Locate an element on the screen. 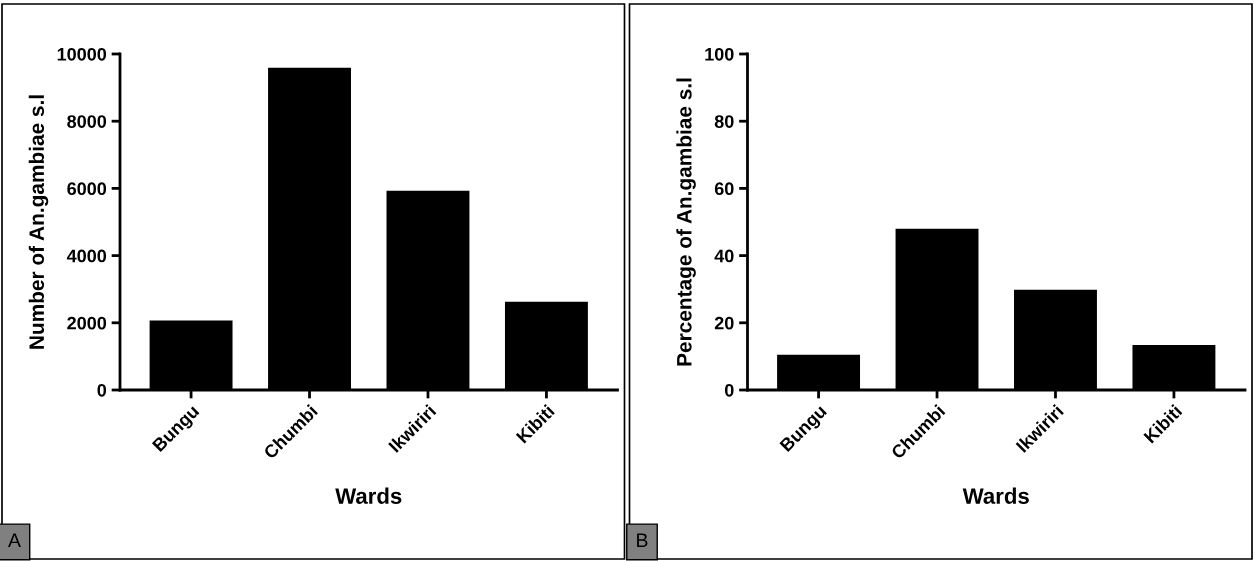 Image resolution: width=1255 pixels, height=561 pixels. y-tick-label: 20 is located at coordinates (724, 323).